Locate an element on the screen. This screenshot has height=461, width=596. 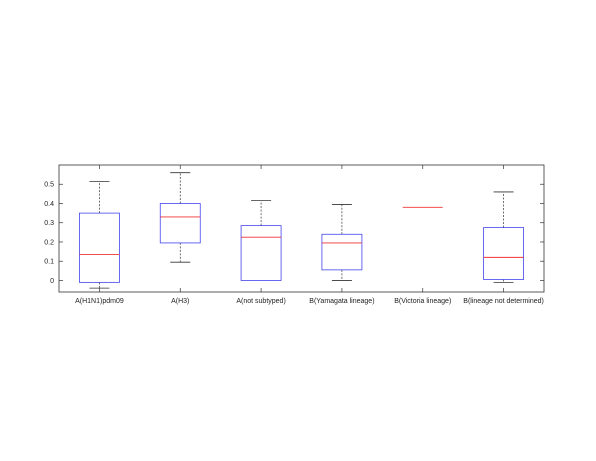
y-tick-label: 0.5 is located at coordinates (49, 185).